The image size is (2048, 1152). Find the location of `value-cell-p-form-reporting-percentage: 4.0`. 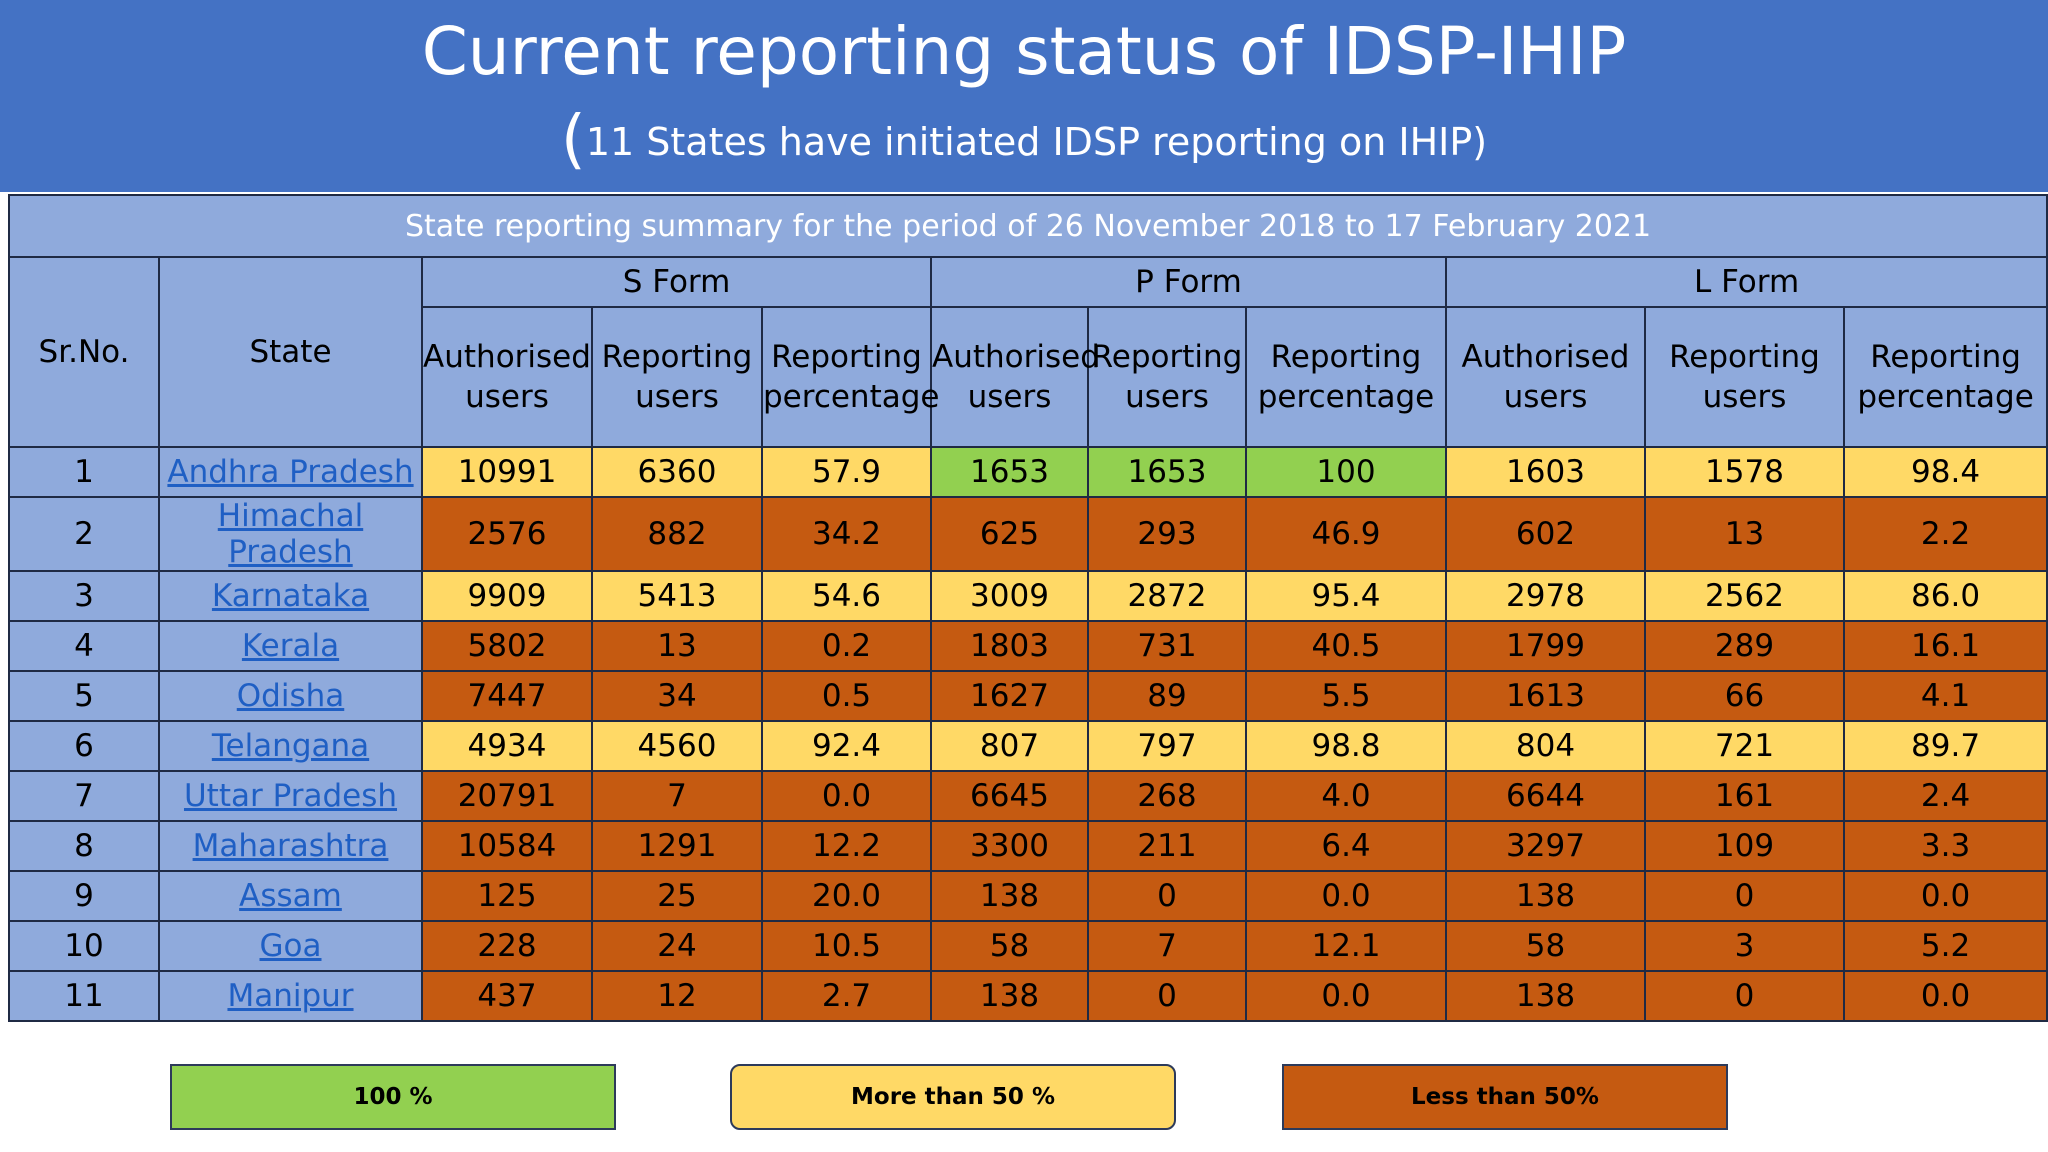

value-cell-p-form-reporting-percentage: 4.0 is located at coordinates (1346, 796).